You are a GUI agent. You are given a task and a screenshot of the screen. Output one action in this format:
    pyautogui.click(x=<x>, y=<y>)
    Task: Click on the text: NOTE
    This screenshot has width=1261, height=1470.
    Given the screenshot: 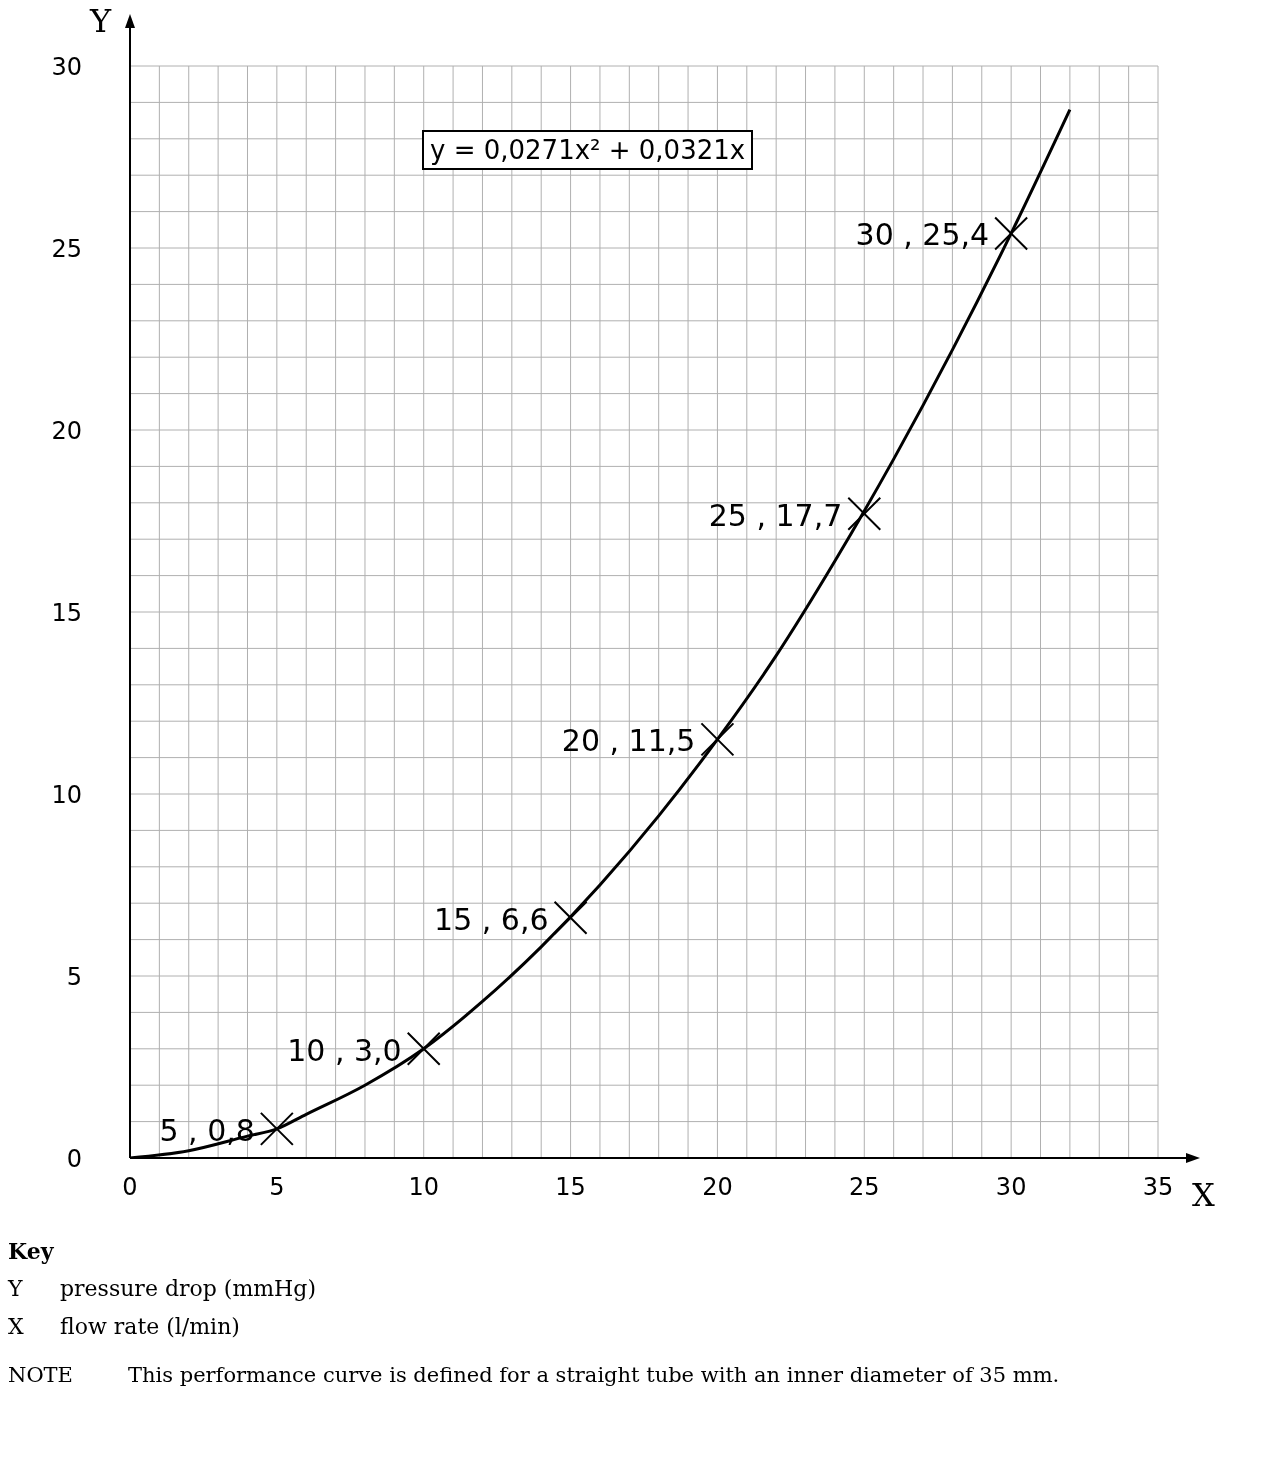 What is the action you would take?
    pyautogui.click(x=41, y=1375)
    